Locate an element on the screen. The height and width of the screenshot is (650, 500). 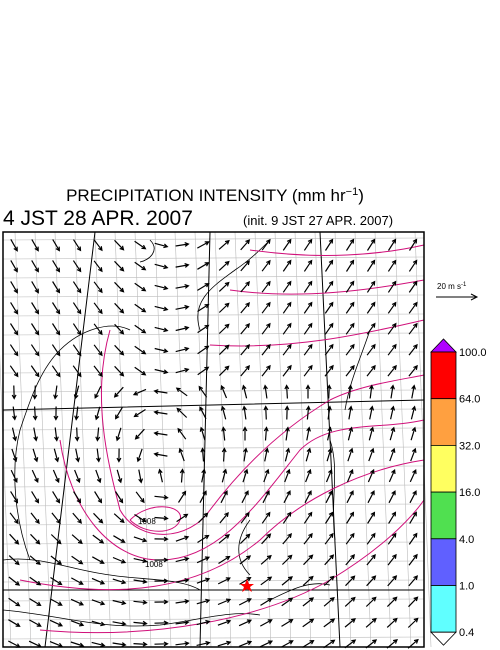
reference-unit: 20 m s is located at coordinates (449, 286).